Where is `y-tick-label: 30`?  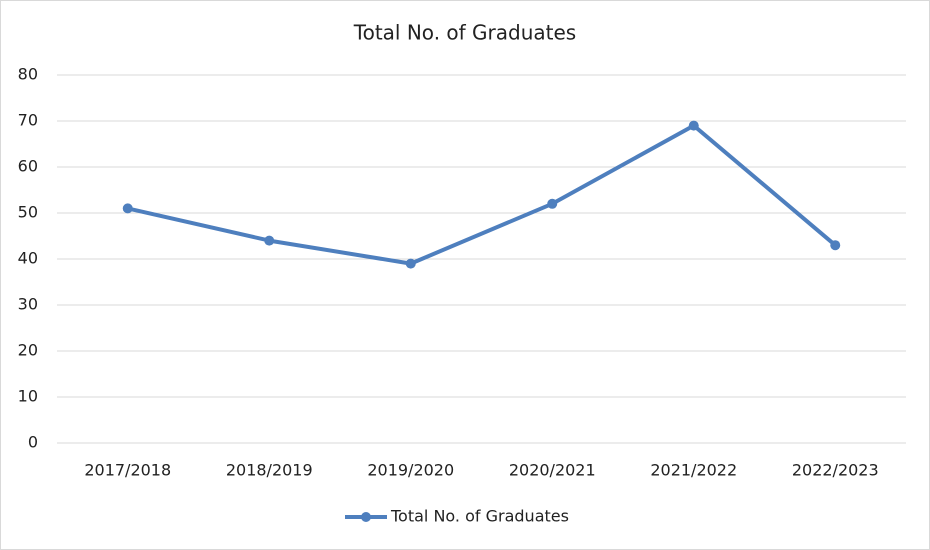 y-tick-label: 30 is located at coordinates (28, 304).